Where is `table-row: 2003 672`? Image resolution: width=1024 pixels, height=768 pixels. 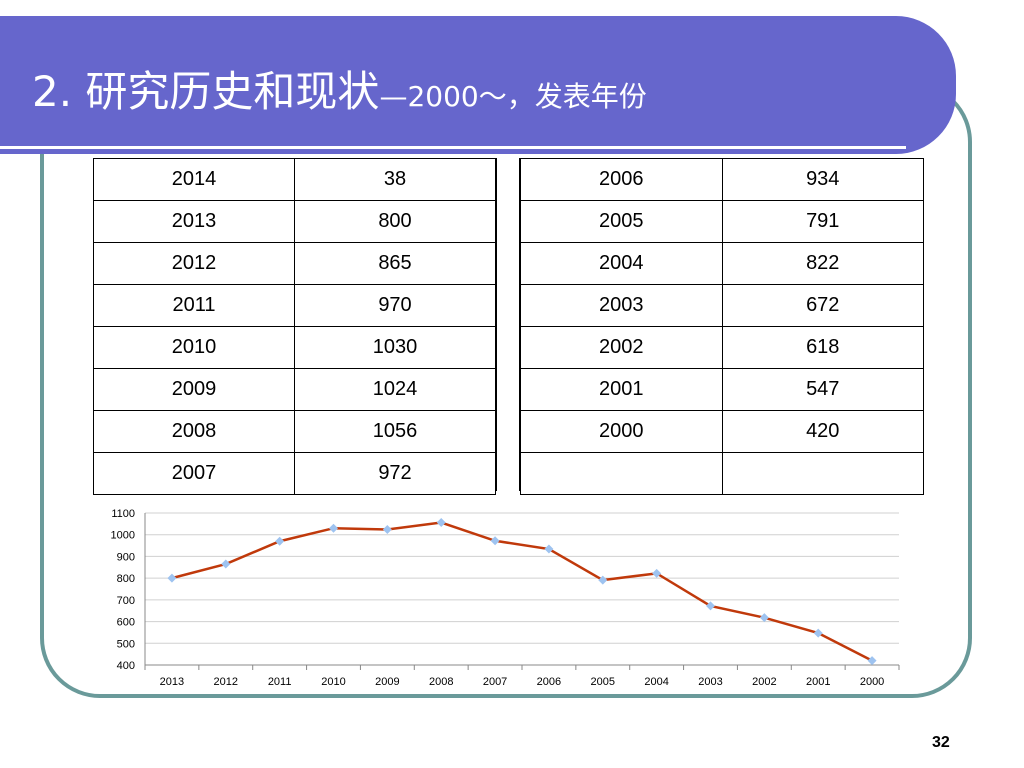
table-row: 2003 672 is located at coordinates (722, 305).